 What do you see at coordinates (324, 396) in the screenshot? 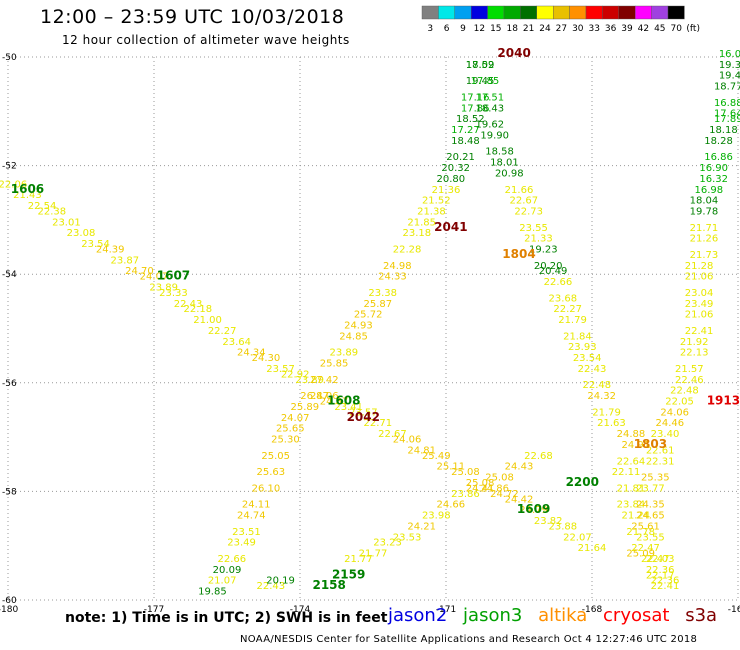
I see `swh-value: 24.06` at bounding box center [324, 396].